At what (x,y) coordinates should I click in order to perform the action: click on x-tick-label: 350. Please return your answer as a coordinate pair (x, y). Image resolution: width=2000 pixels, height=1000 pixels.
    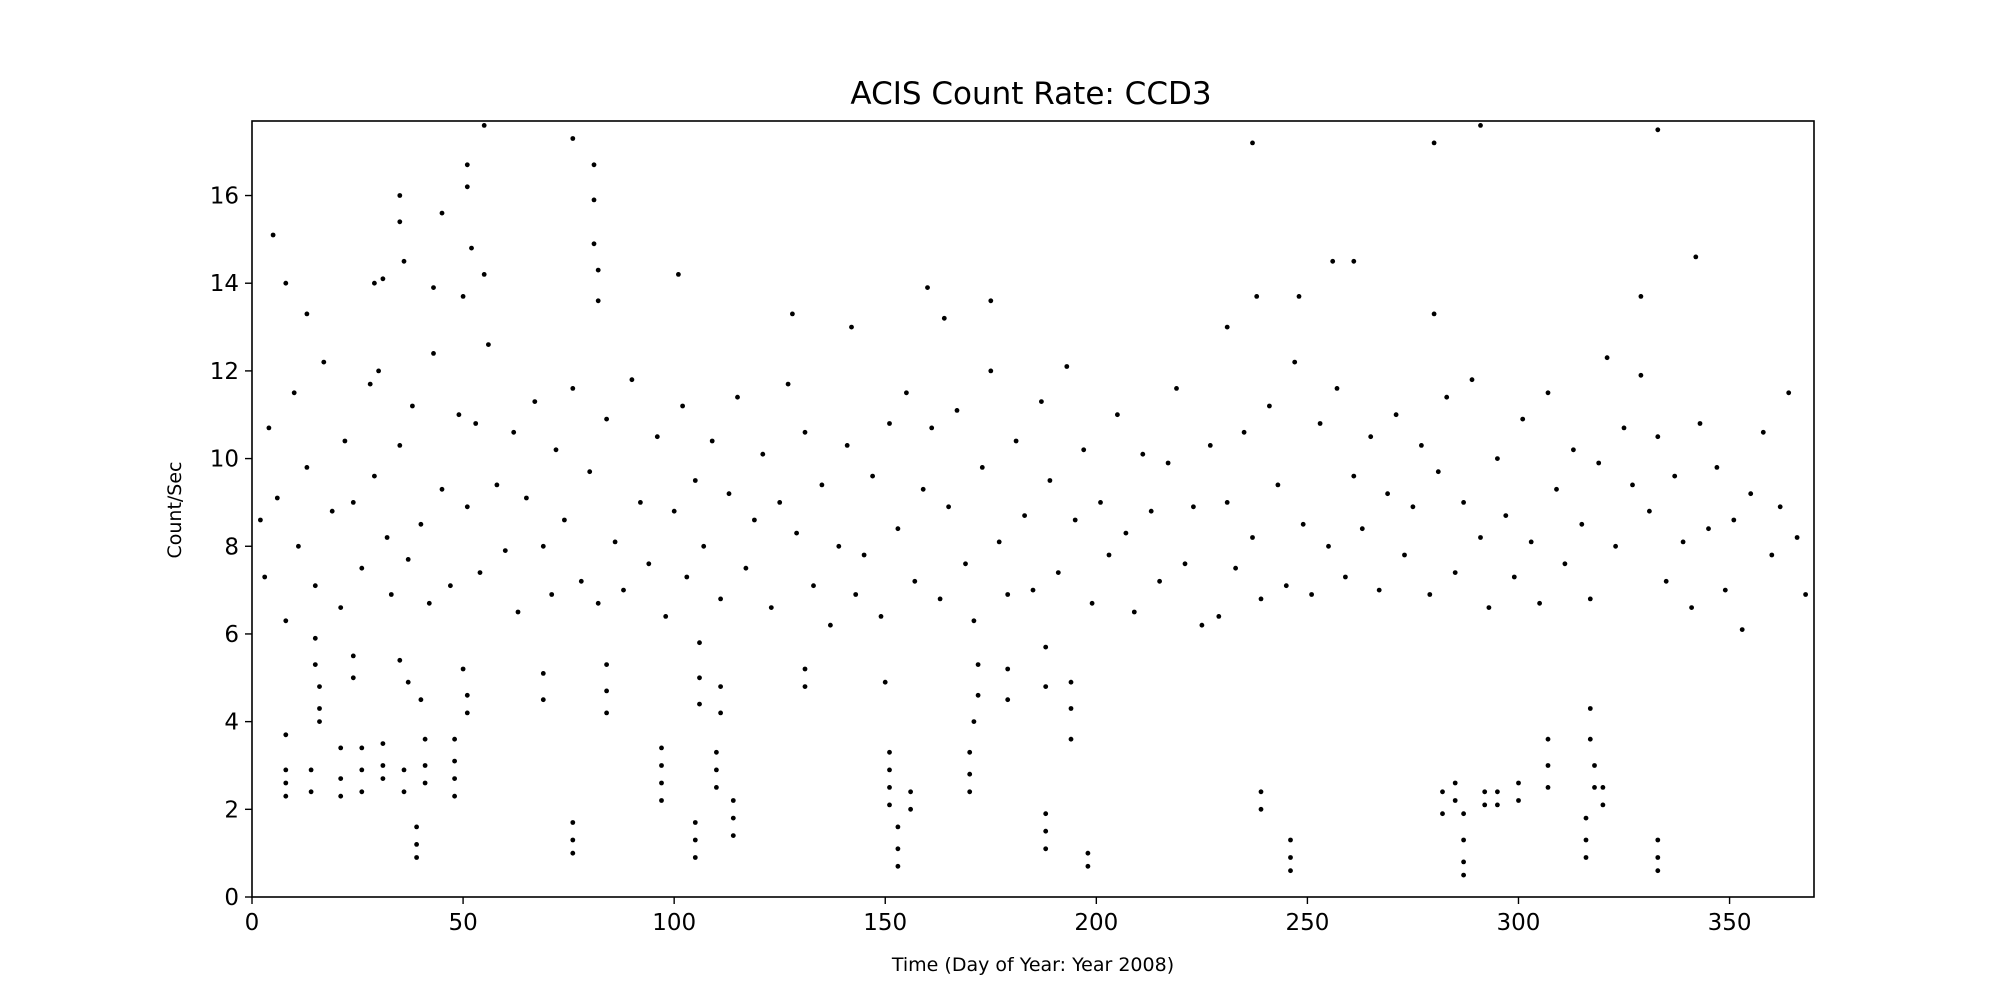
    Looking at the image, I should click on (1730, 923).